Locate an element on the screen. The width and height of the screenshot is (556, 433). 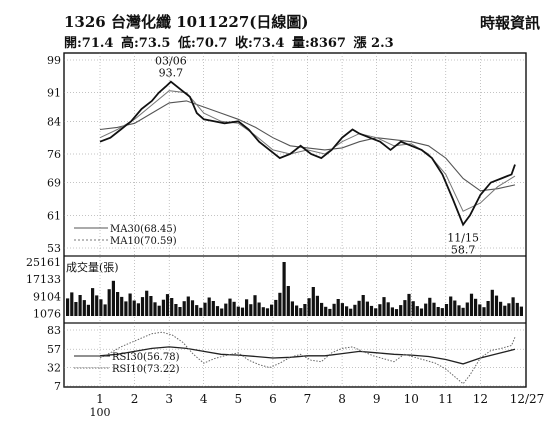
x-tick-label: 4 is located at coordinates (204, 399).